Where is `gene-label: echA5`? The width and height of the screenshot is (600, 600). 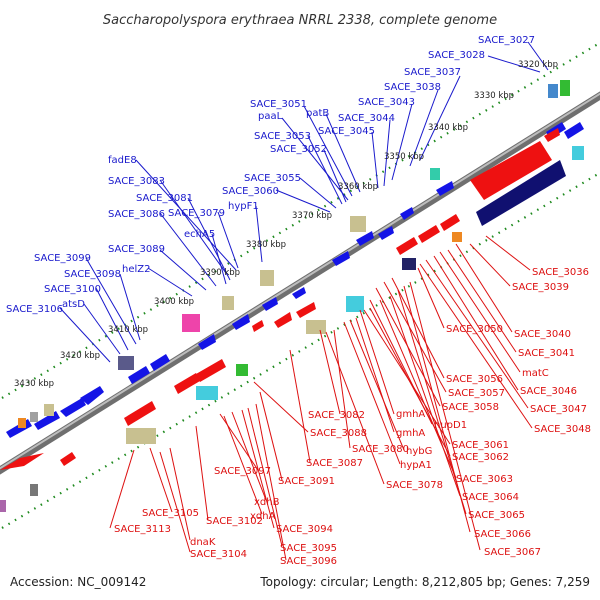
gene-label: echA5 is located at coordinates (199, 234).